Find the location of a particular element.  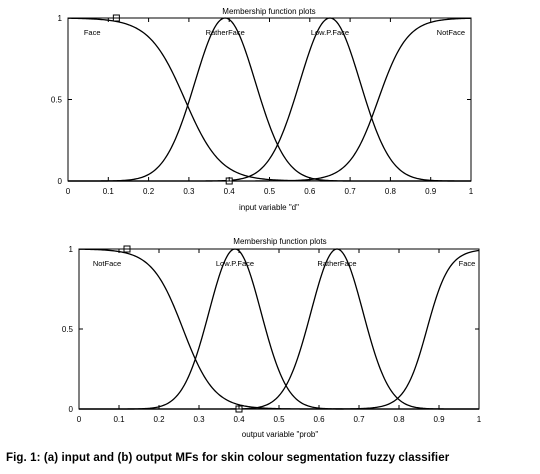

mf-labels: Face RatherFace Low.P.Face NotFace is located at coordinates (274, 32).